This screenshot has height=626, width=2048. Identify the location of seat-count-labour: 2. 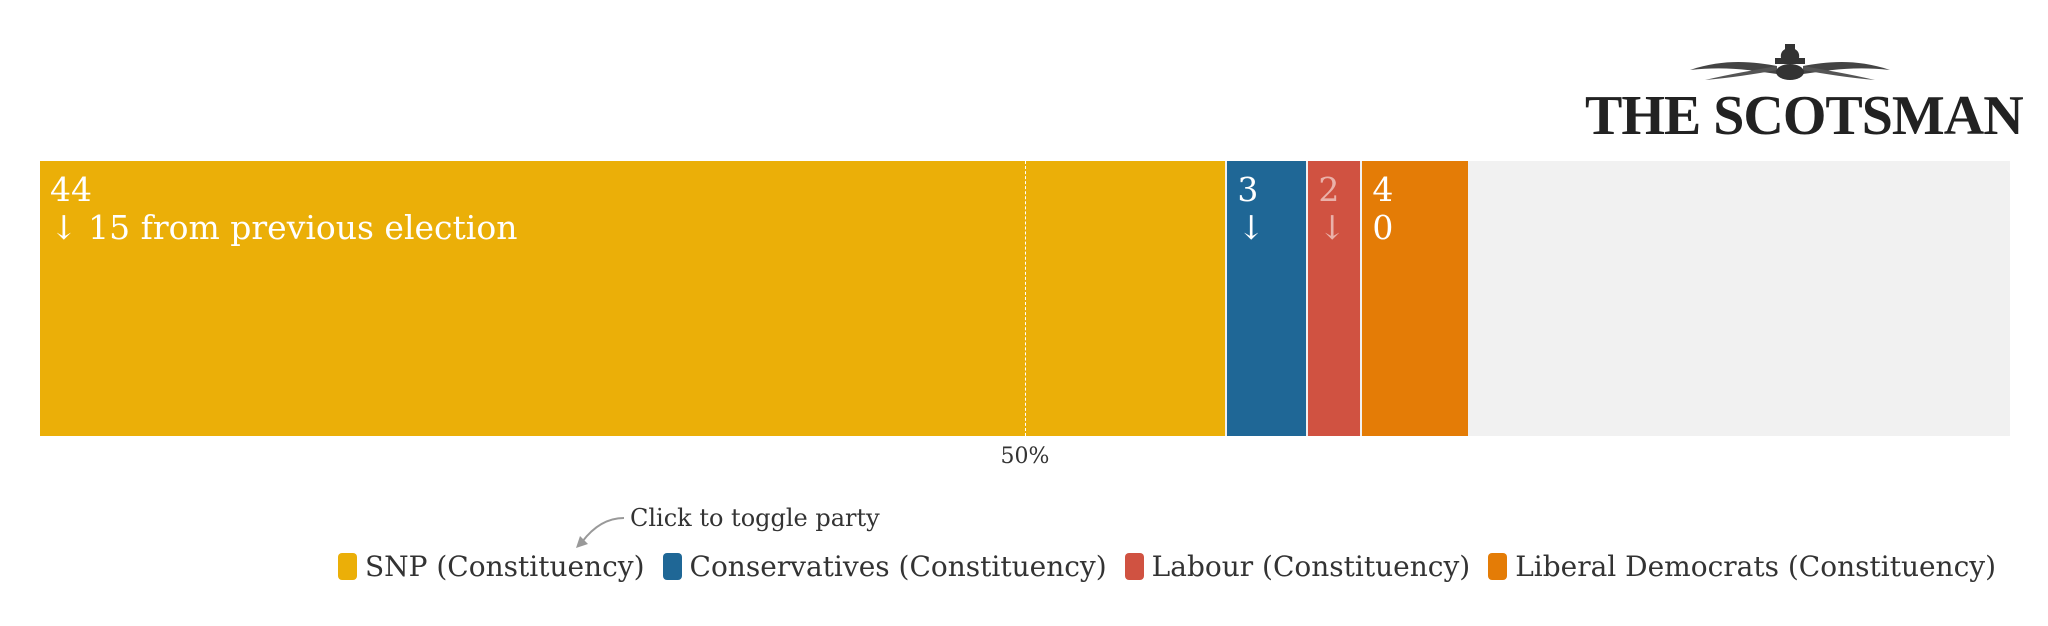
(1329, 189).